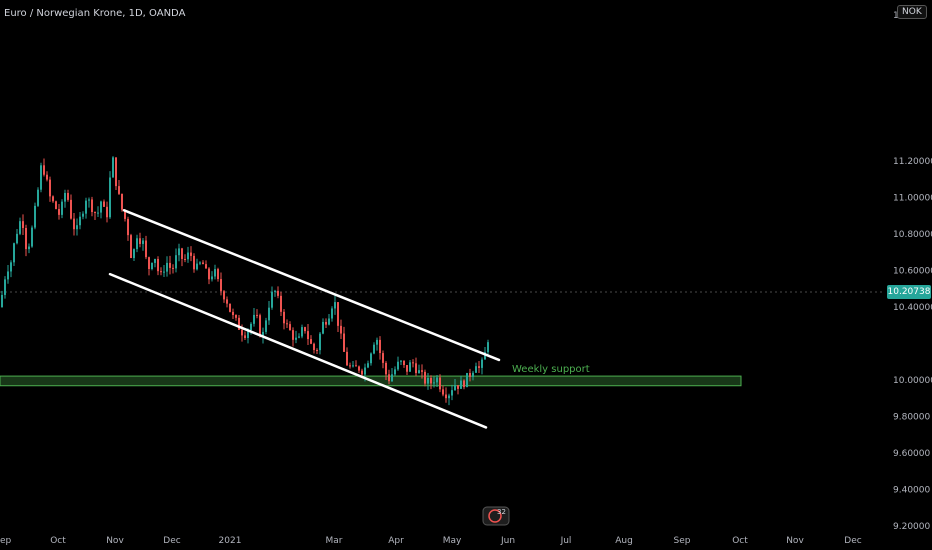 Image resolution: width=932 pixels, height=550 pixels. I want to click on lower-channel-line, so click(298, 350).